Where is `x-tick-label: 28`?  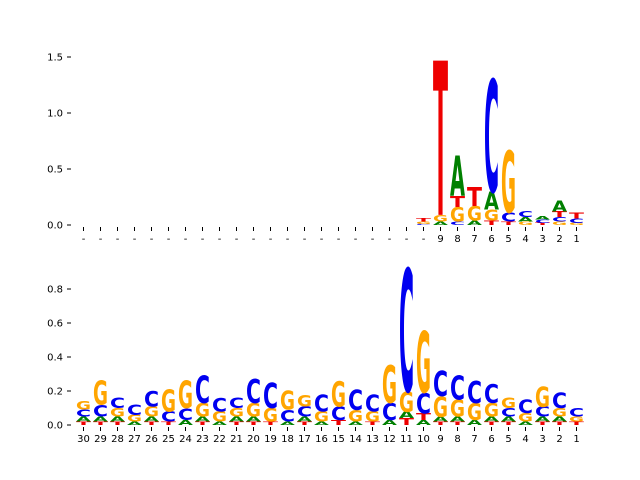 x-tick-label: 28 is located at coordinates (117, 439).